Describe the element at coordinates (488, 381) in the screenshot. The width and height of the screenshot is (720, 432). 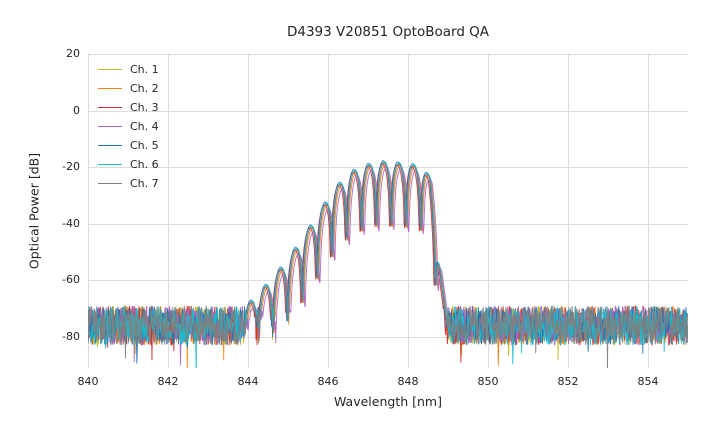
I see `x-tick-label: 850` at that location.